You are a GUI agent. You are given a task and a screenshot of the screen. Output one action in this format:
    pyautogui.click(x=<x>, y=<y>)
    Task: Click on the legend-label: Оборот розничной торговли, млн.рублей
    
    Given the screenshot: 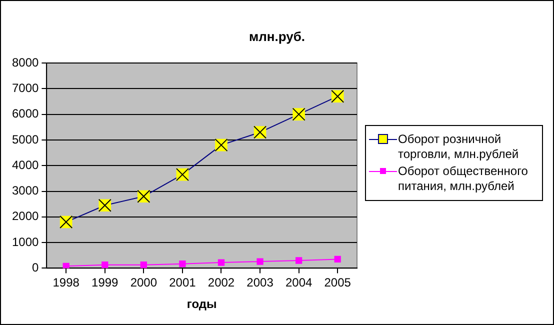 What is the action you would take?
    pyautogui.click(x=459, y=147)
    